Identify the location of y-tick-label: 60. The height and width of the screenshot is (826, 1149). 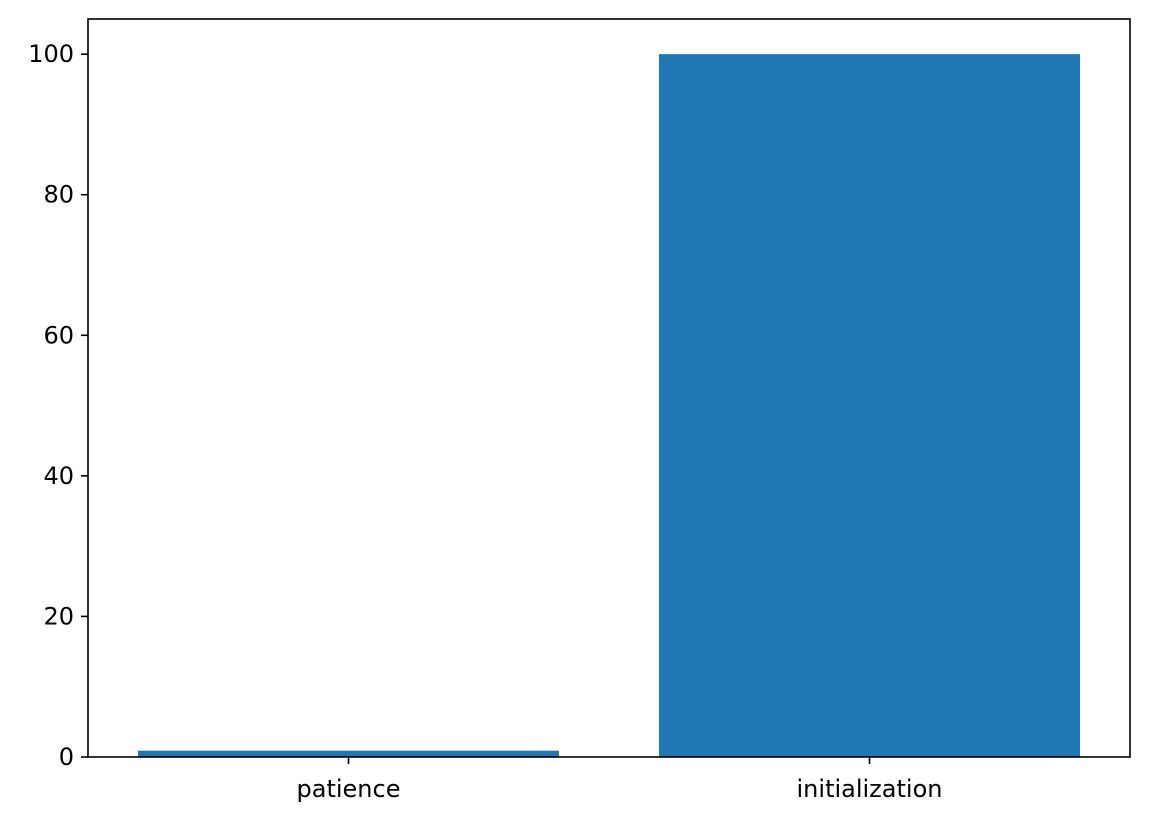
(58, 335).